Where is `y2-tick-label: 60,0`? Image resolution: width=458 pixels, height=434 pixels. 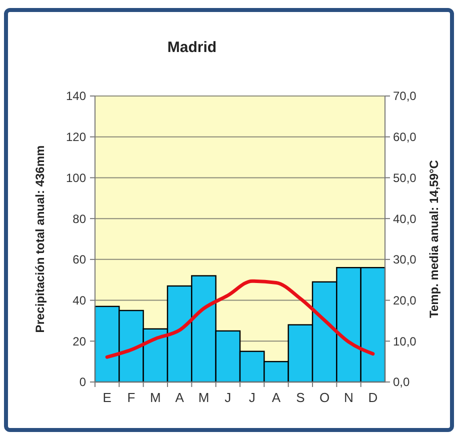 y2-tick-label: 60,0 is located at coordinates (405, 137).